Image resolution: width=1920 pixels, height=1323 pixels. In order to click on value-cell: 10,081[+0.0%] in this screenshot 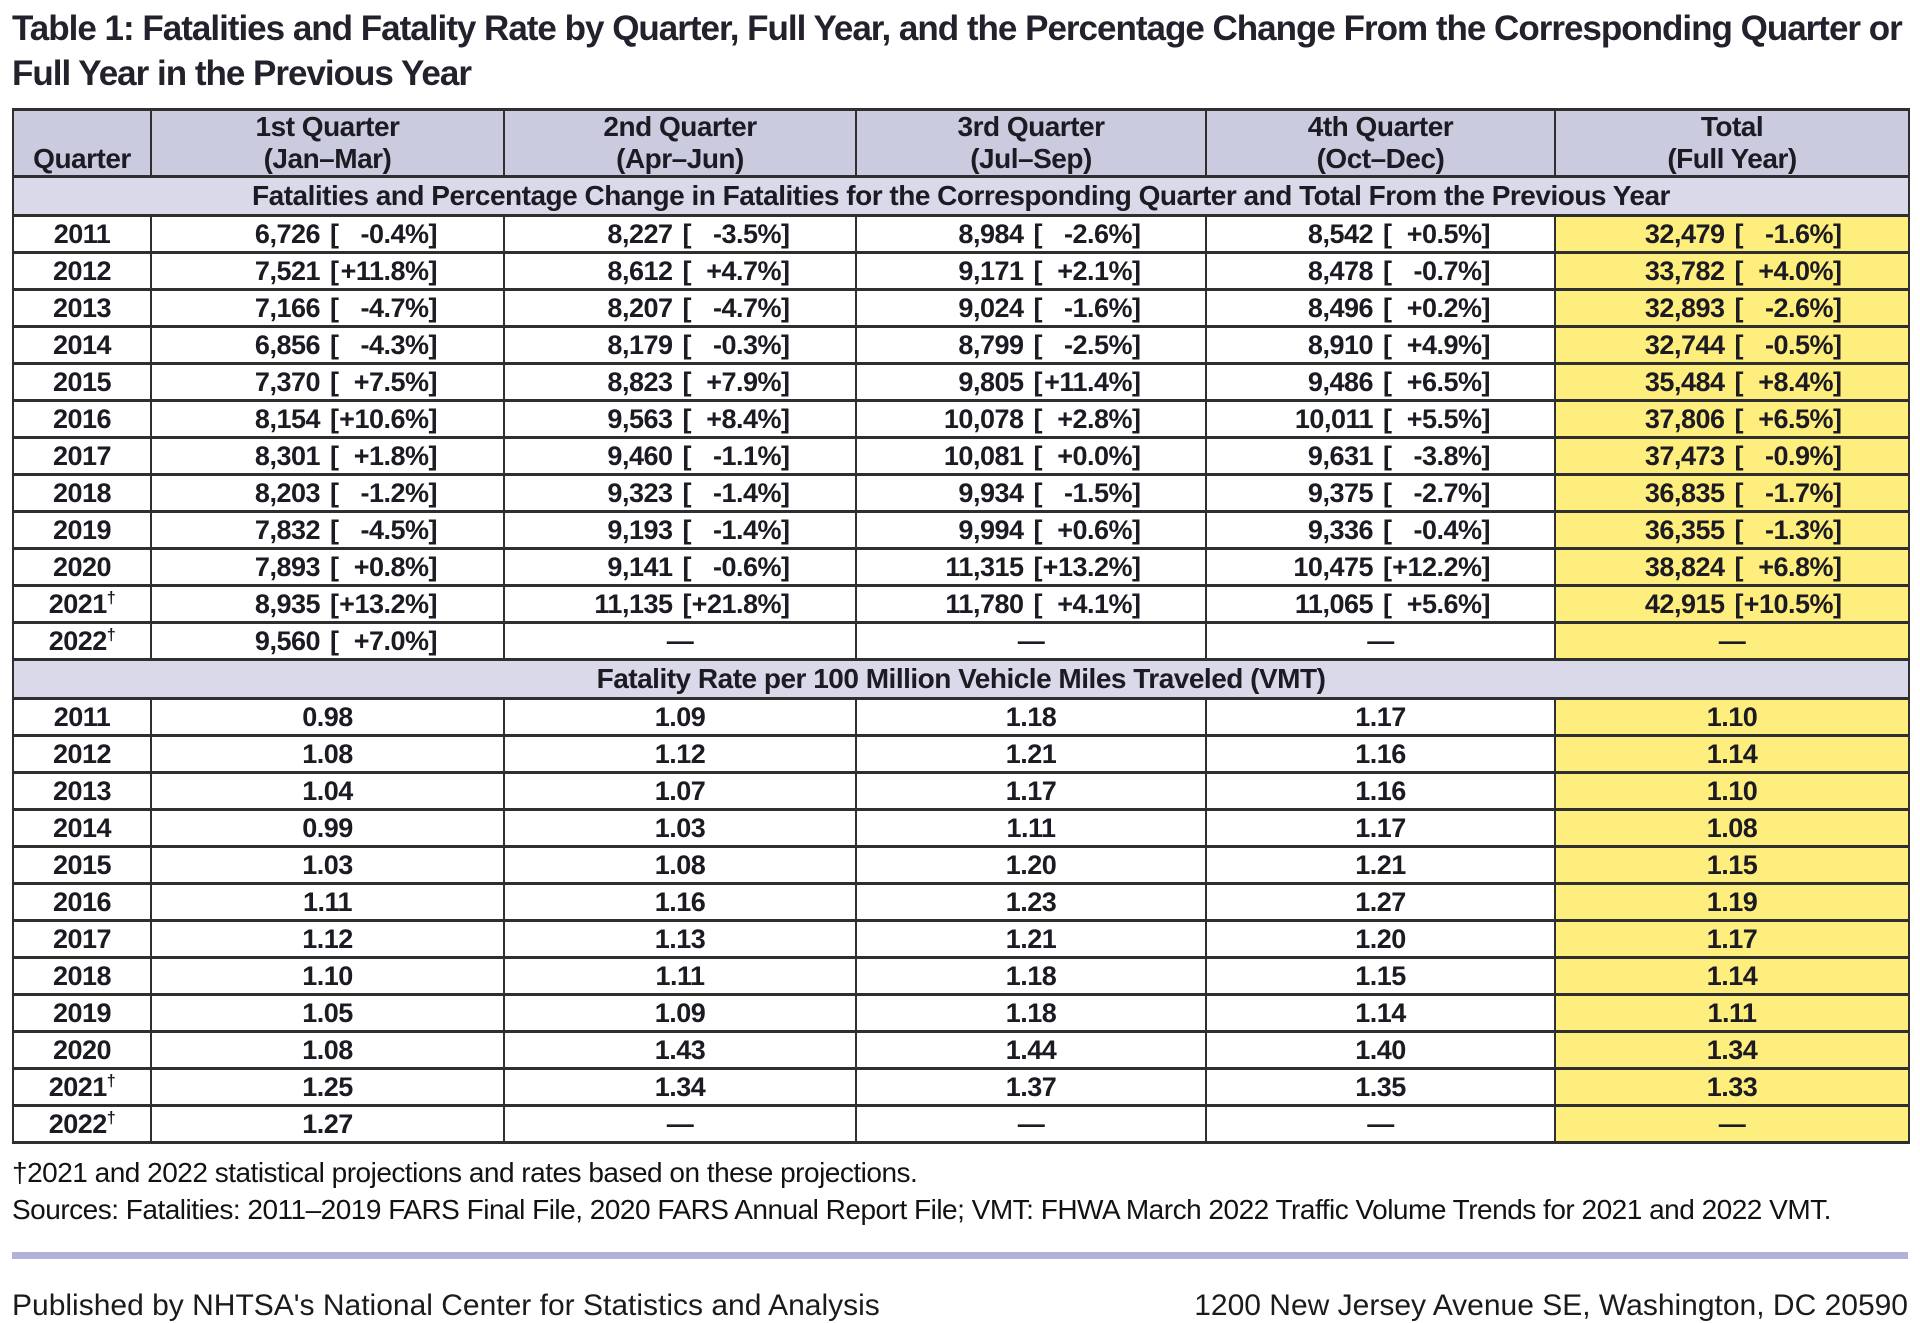, I will do `click(1031, 456)`.